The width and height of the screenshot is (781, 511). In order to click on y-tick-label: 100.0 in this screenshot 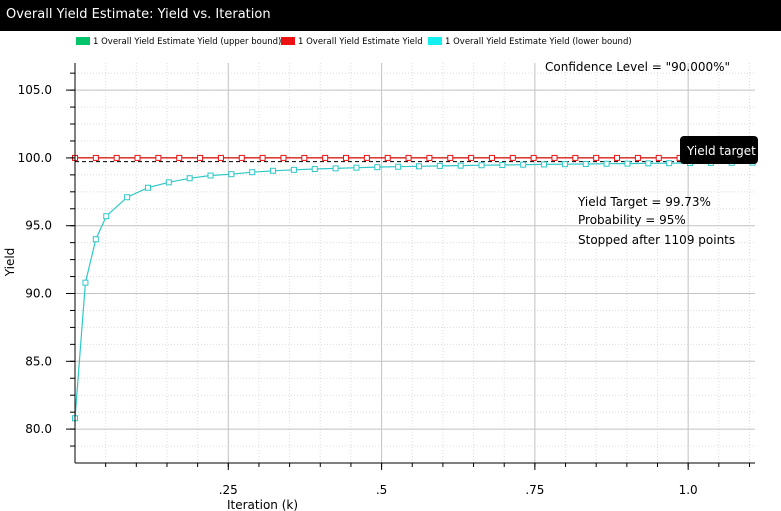, I will do `click(35, 158)`.